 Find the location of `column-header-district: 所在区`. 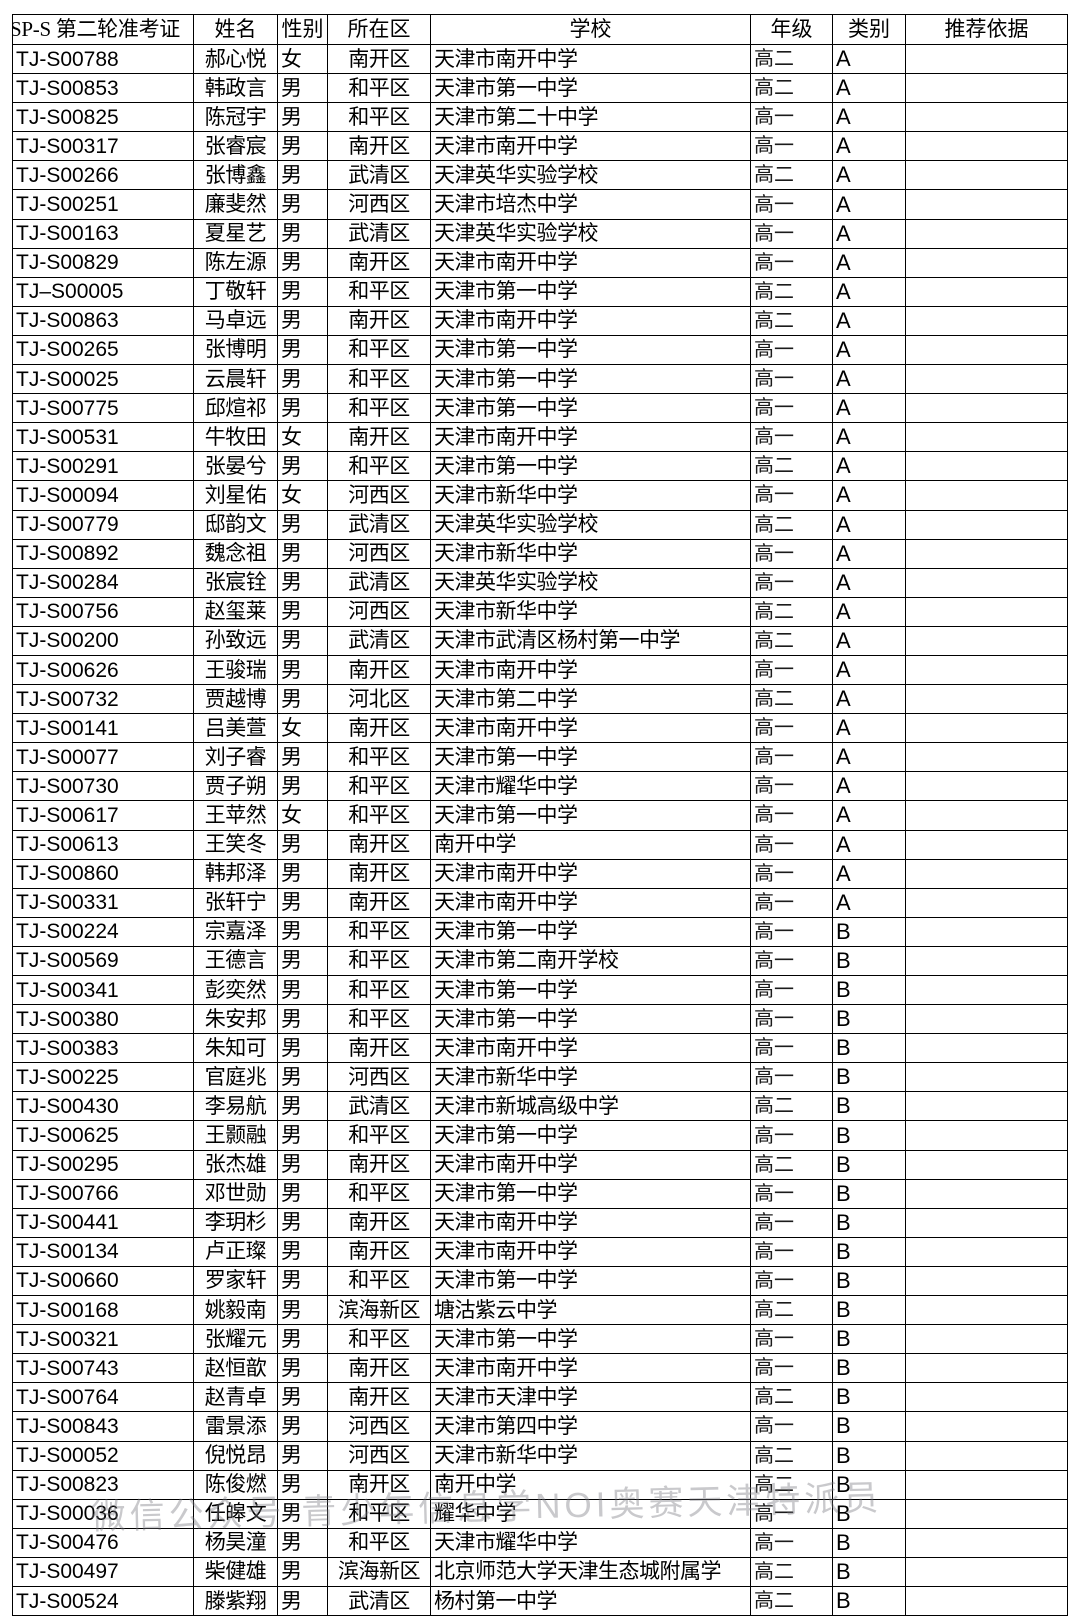

column-header-district: 所在区 is located at coordinates (379, 29).